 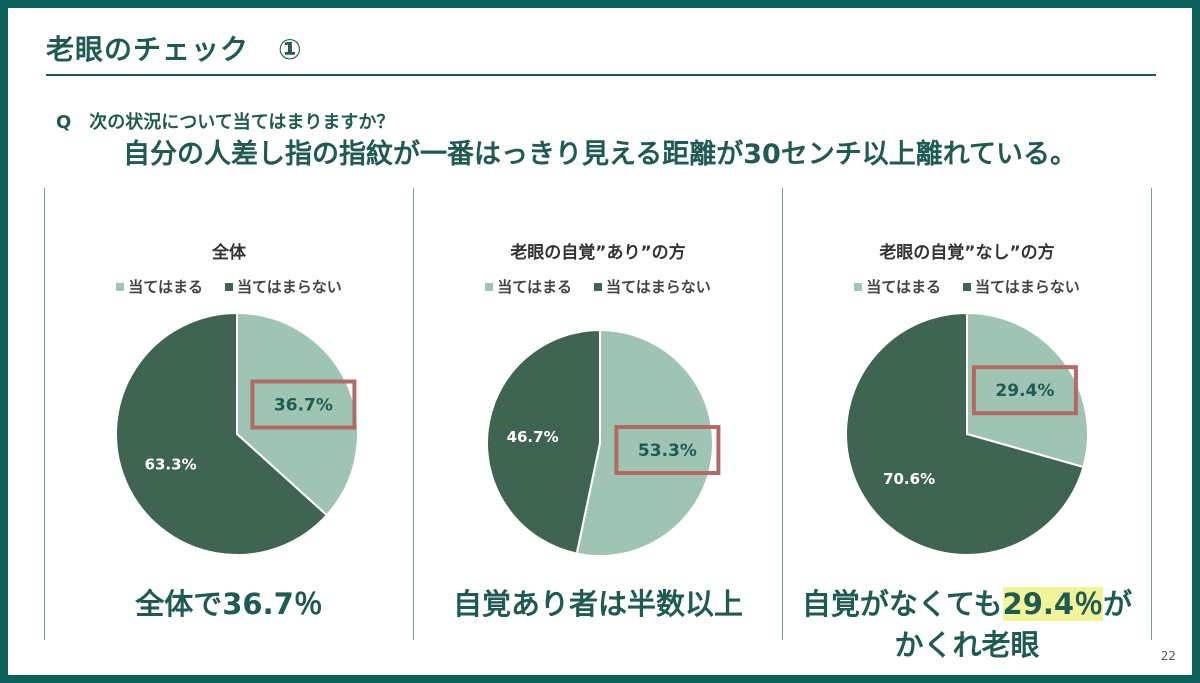 I want to click on title-rule, so click(x=601, y=75).